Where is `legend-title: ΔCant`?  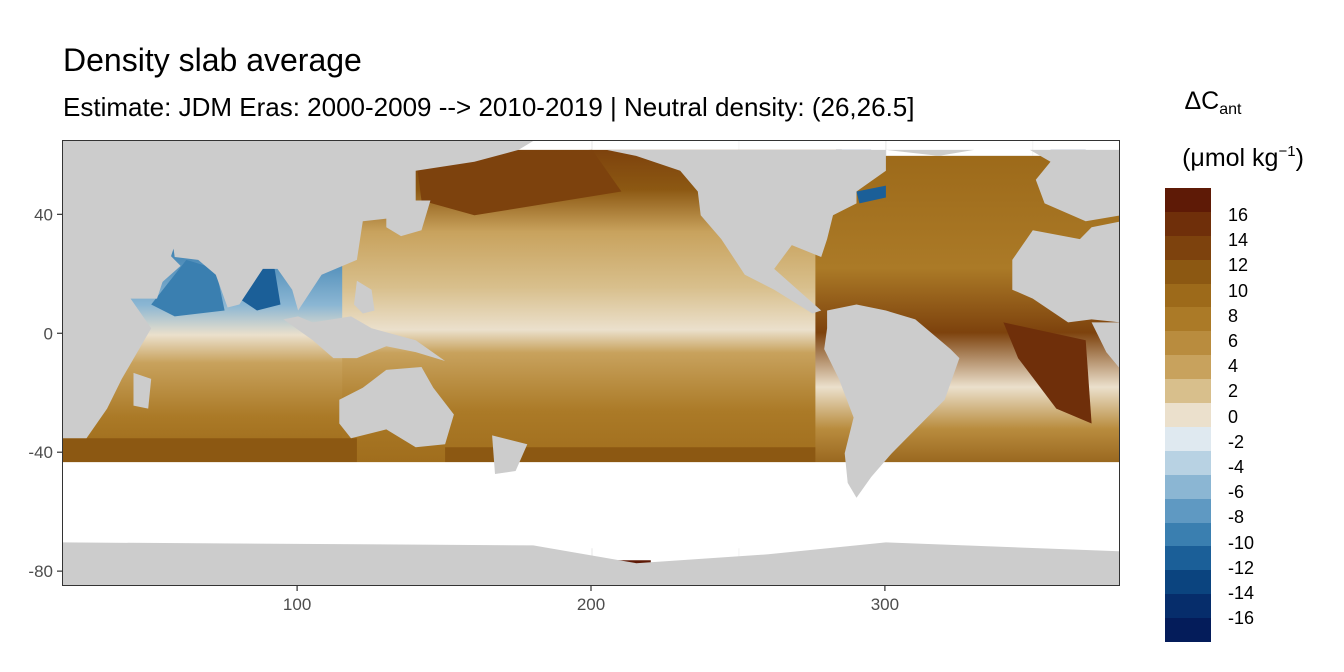 legend-title: ΔCant is located at coordinates (1213, 102).